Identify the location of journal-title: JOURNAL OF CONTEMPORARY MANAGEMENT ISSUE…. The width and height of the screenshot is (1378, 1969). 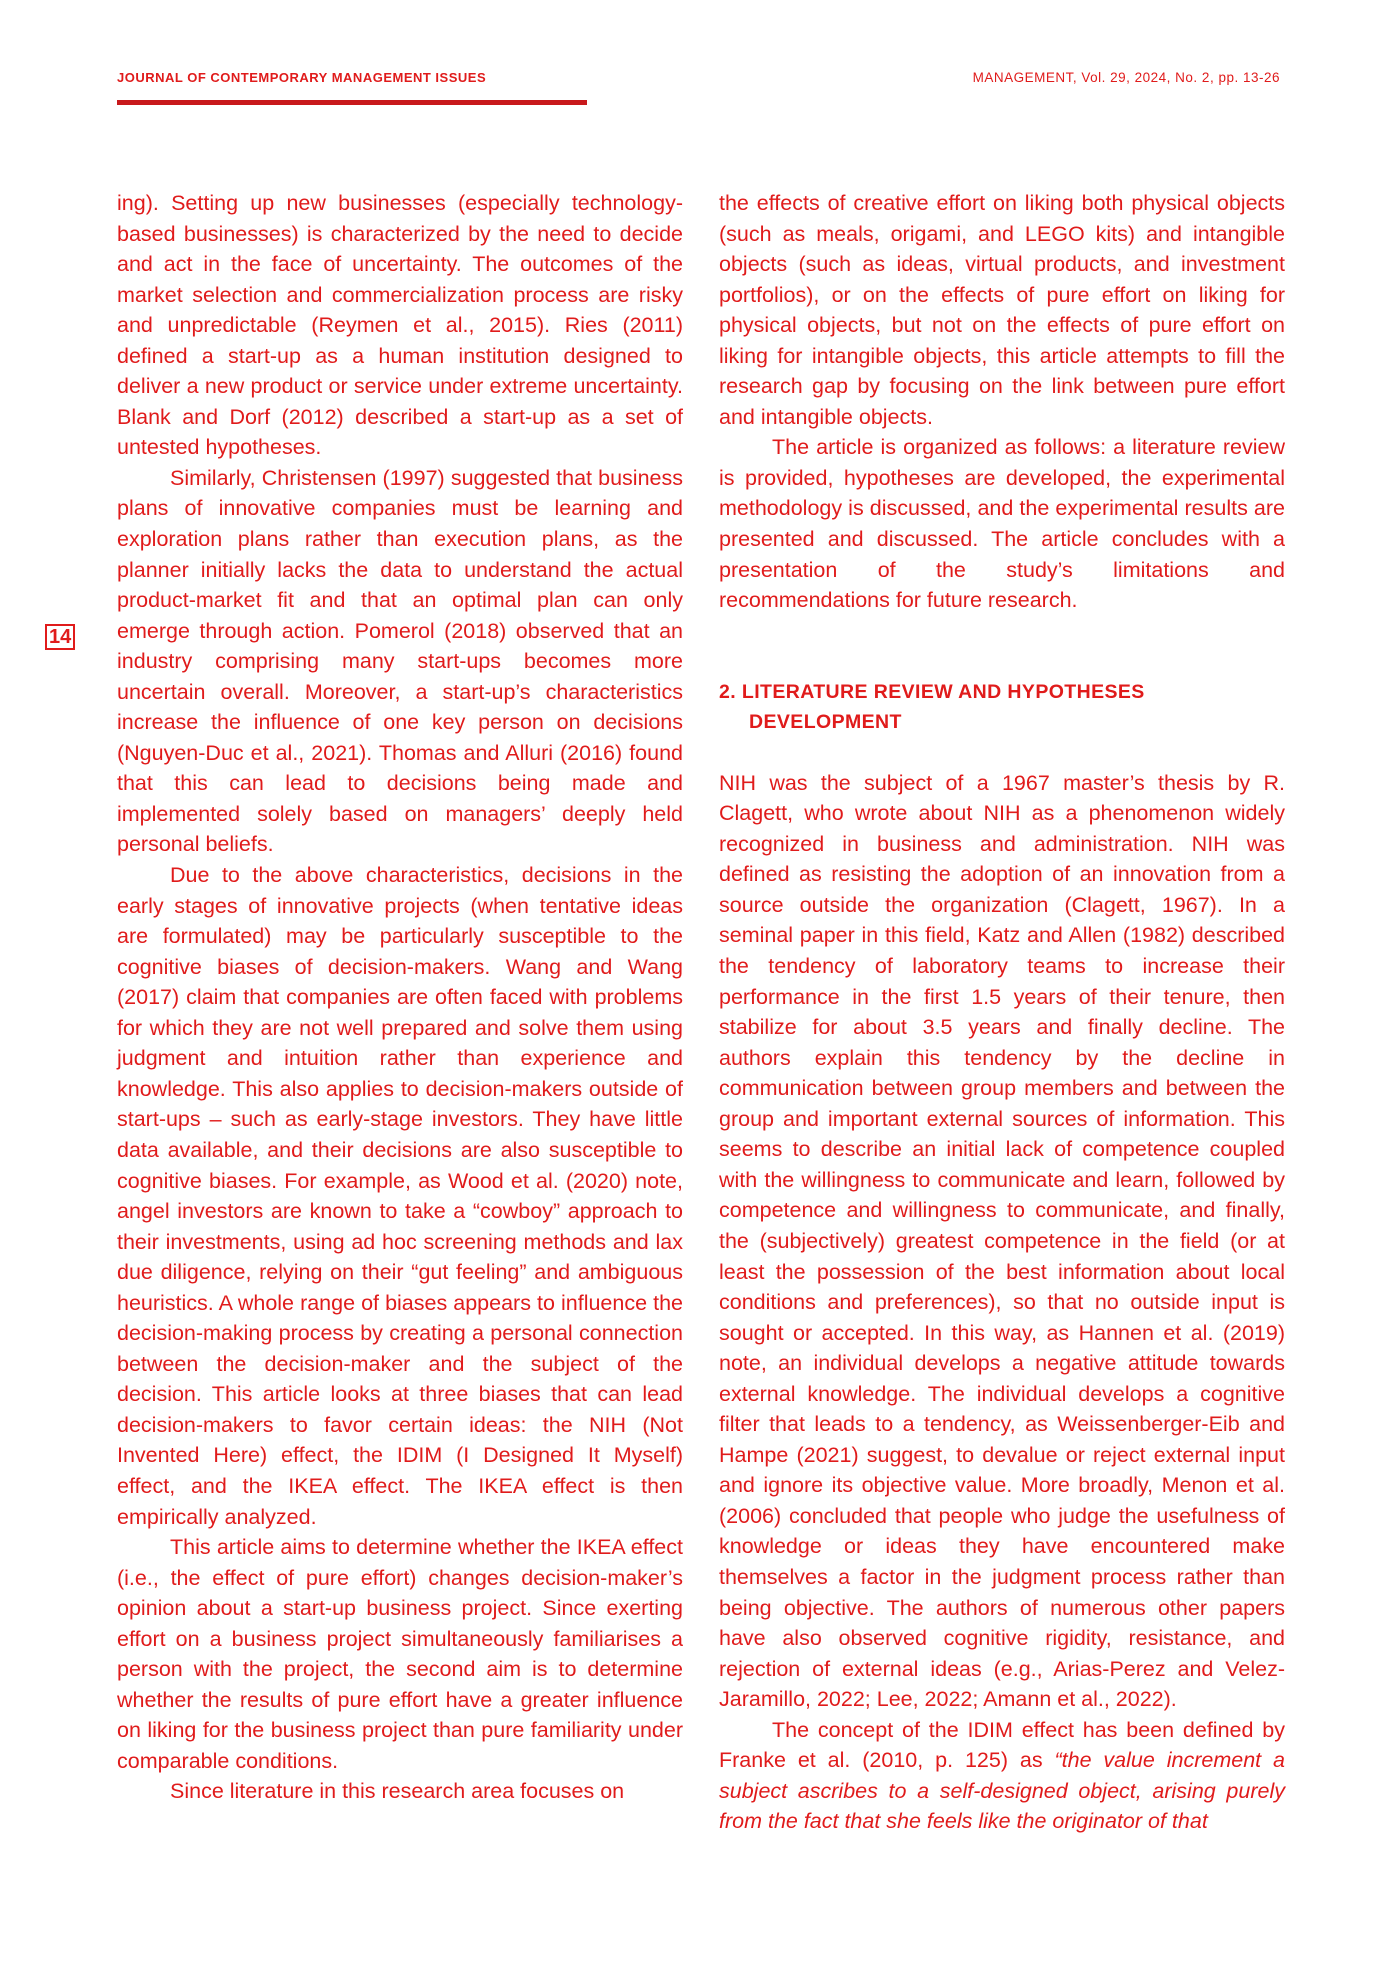
(302, 77).